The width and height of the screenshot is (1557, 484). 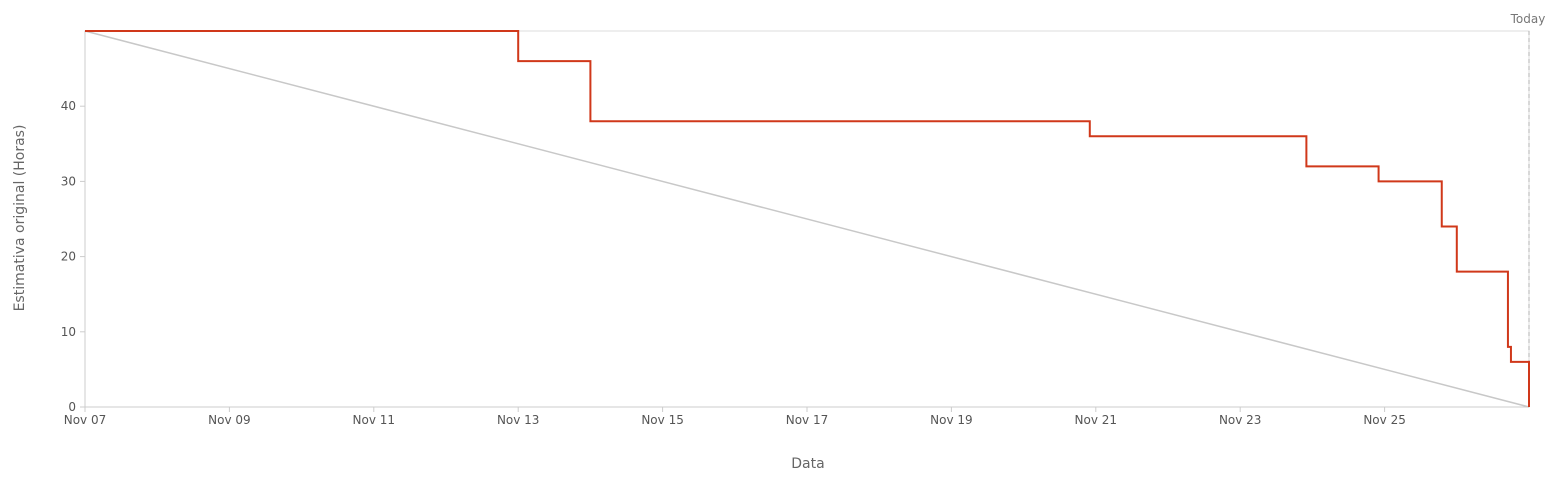 I want to click on today-marker-label: Today, so click(x=1528, y=19).